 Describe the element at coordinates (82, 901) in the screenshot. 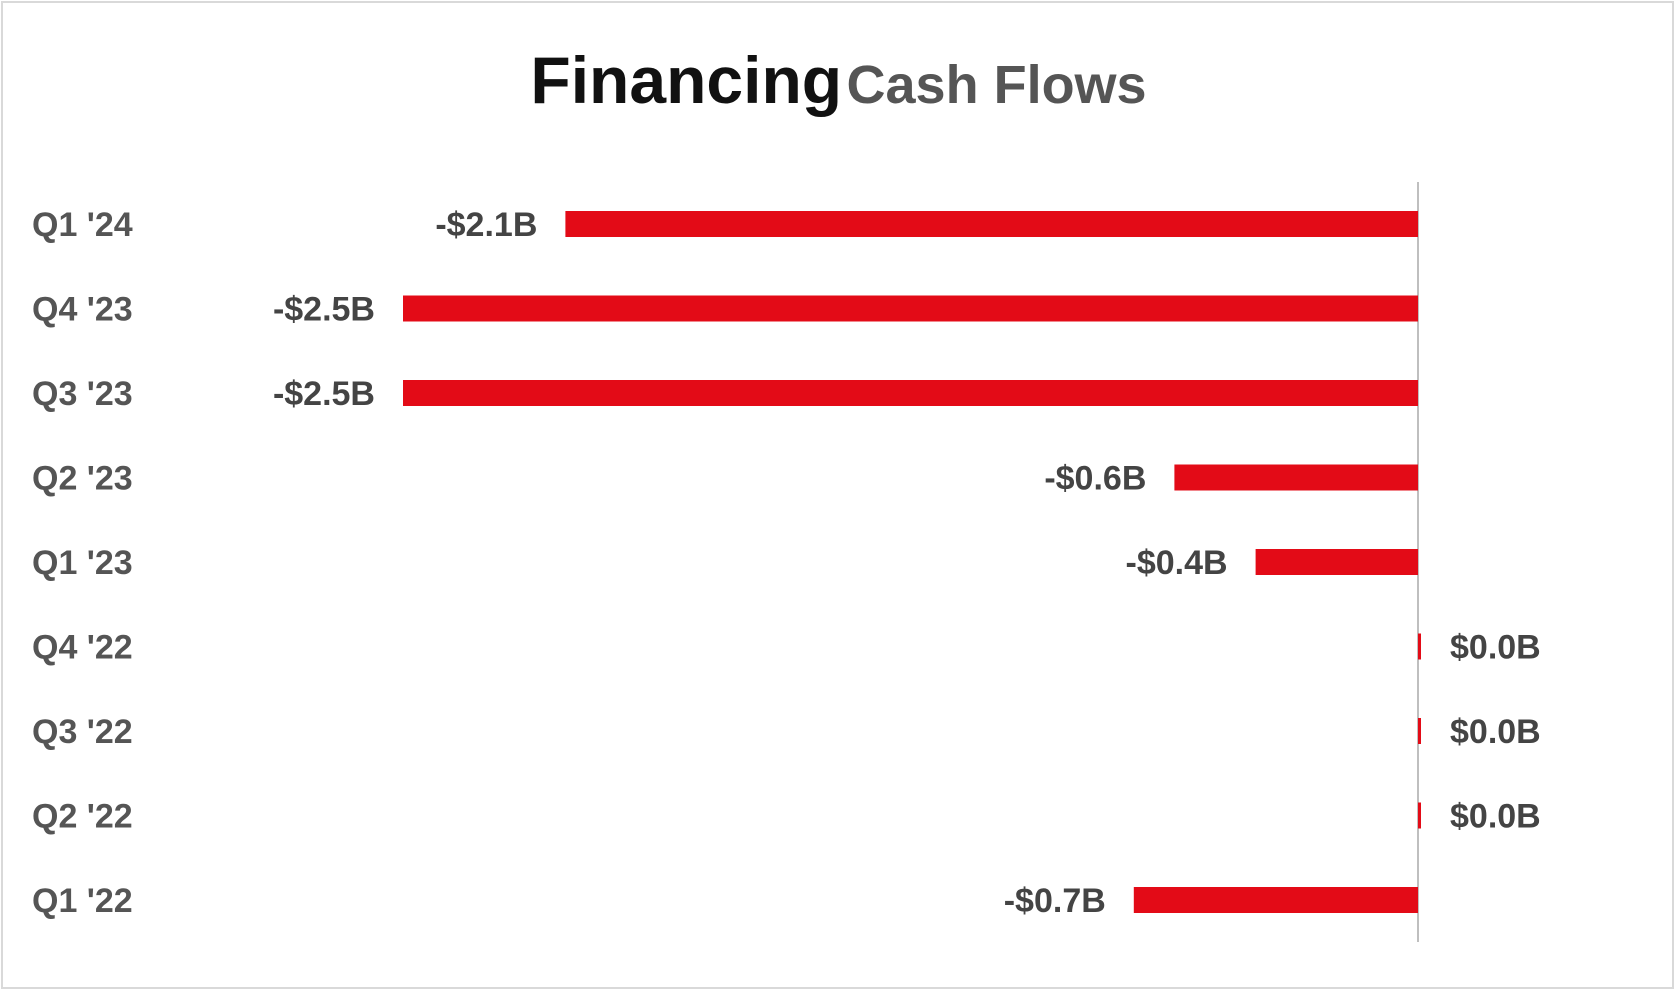

I see `category-label: Q1 '22` at that location.